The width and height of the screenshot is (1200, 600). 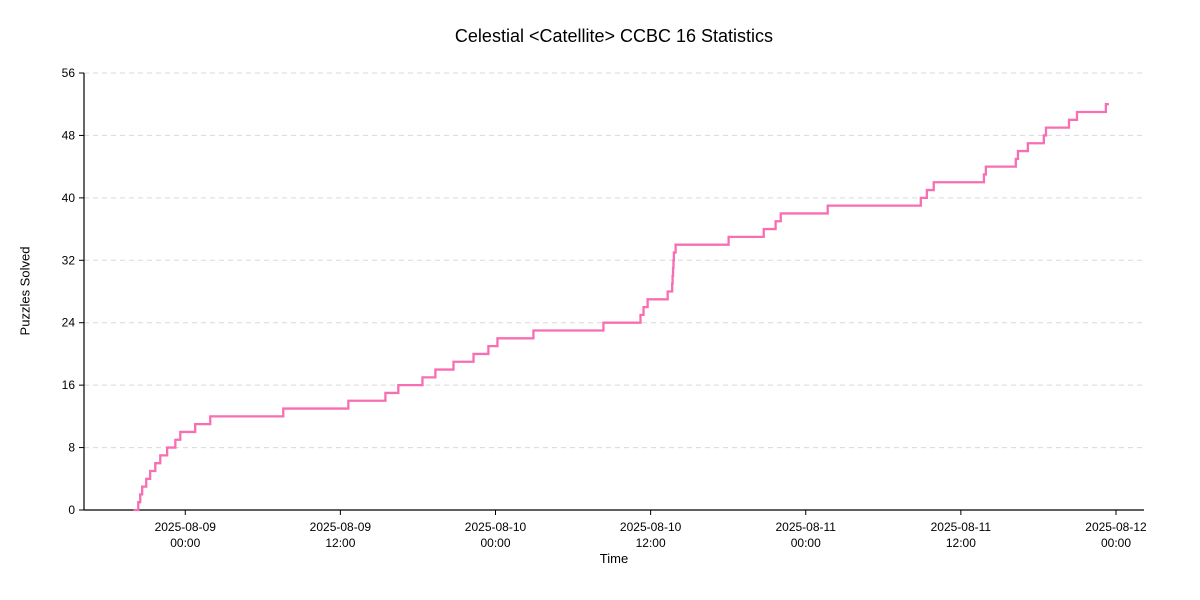 What do you see at coordinates (1116, 527) in the screenshot?
I see `x-tick-label-date: 2025-08-12` at bounding box center [1116, 527].